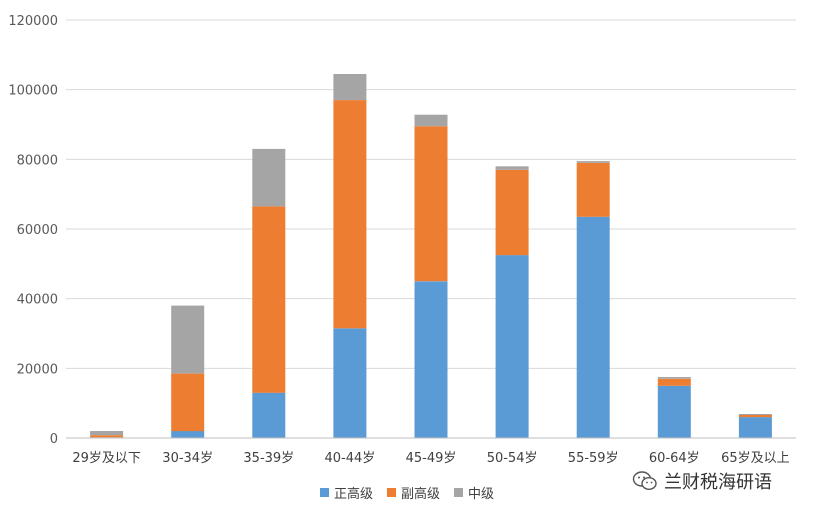  What do you see at coordinates (481, 494) in the screenshot?
I see `legend-label: 中级` at bounding box center [481, 494].